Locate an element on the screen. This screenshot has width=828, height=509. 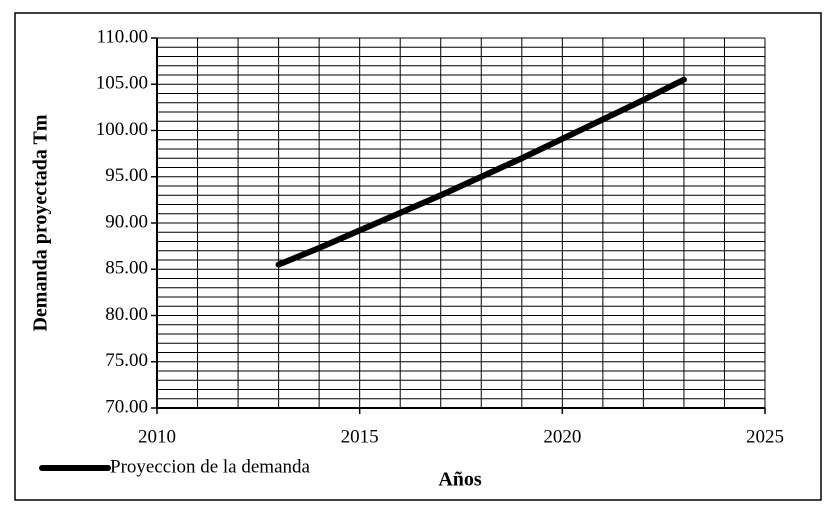
y-tick-label: 105.00 is located at coordinates (122, 83).